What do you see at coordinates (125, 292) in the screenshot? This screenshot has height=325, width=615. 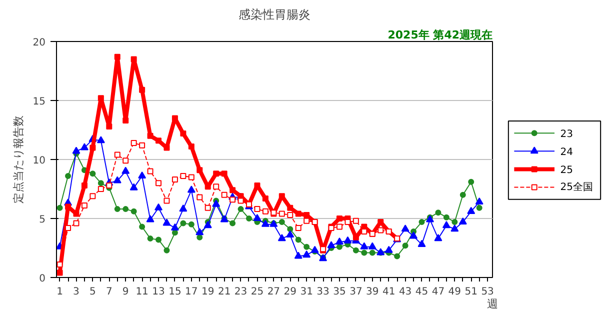 I see `x-tick-label: 9` at bounding box center [125, 292].